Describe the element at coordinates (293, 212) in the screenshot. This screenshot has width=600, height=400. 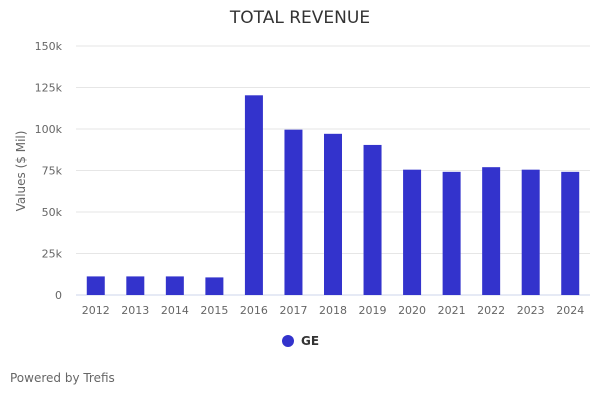
I see `bar-2017` at that location.